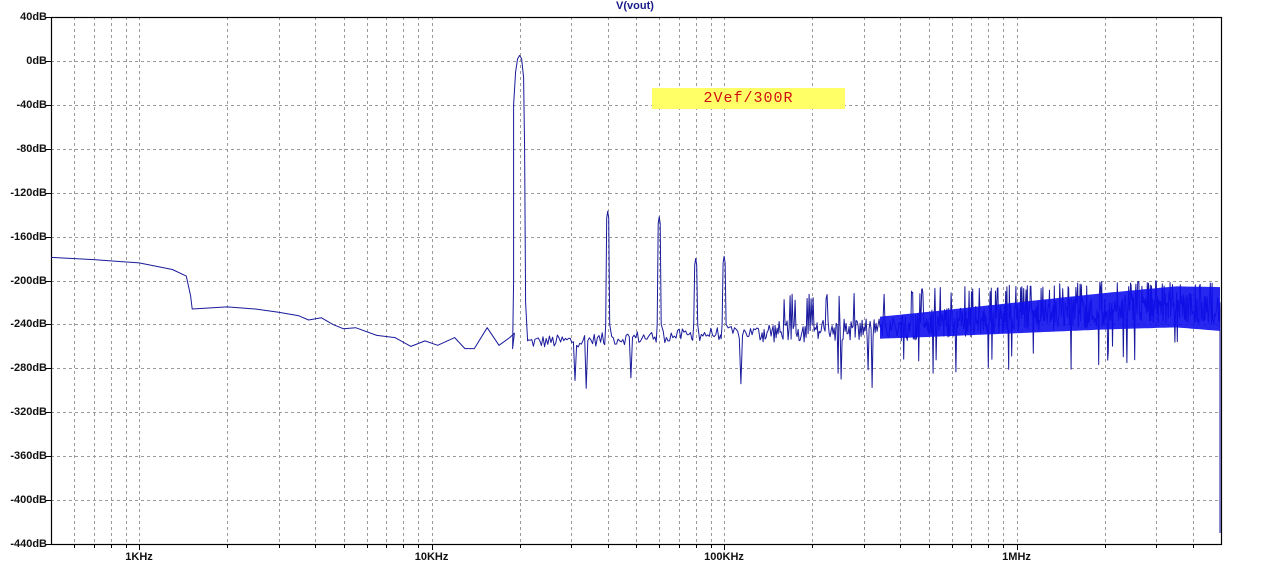 This screenshot has height=569, width=1280. Describe the element at coordinates (724, 557) in the screenshot. I see `x-tick-label: 100KHz` at that location.